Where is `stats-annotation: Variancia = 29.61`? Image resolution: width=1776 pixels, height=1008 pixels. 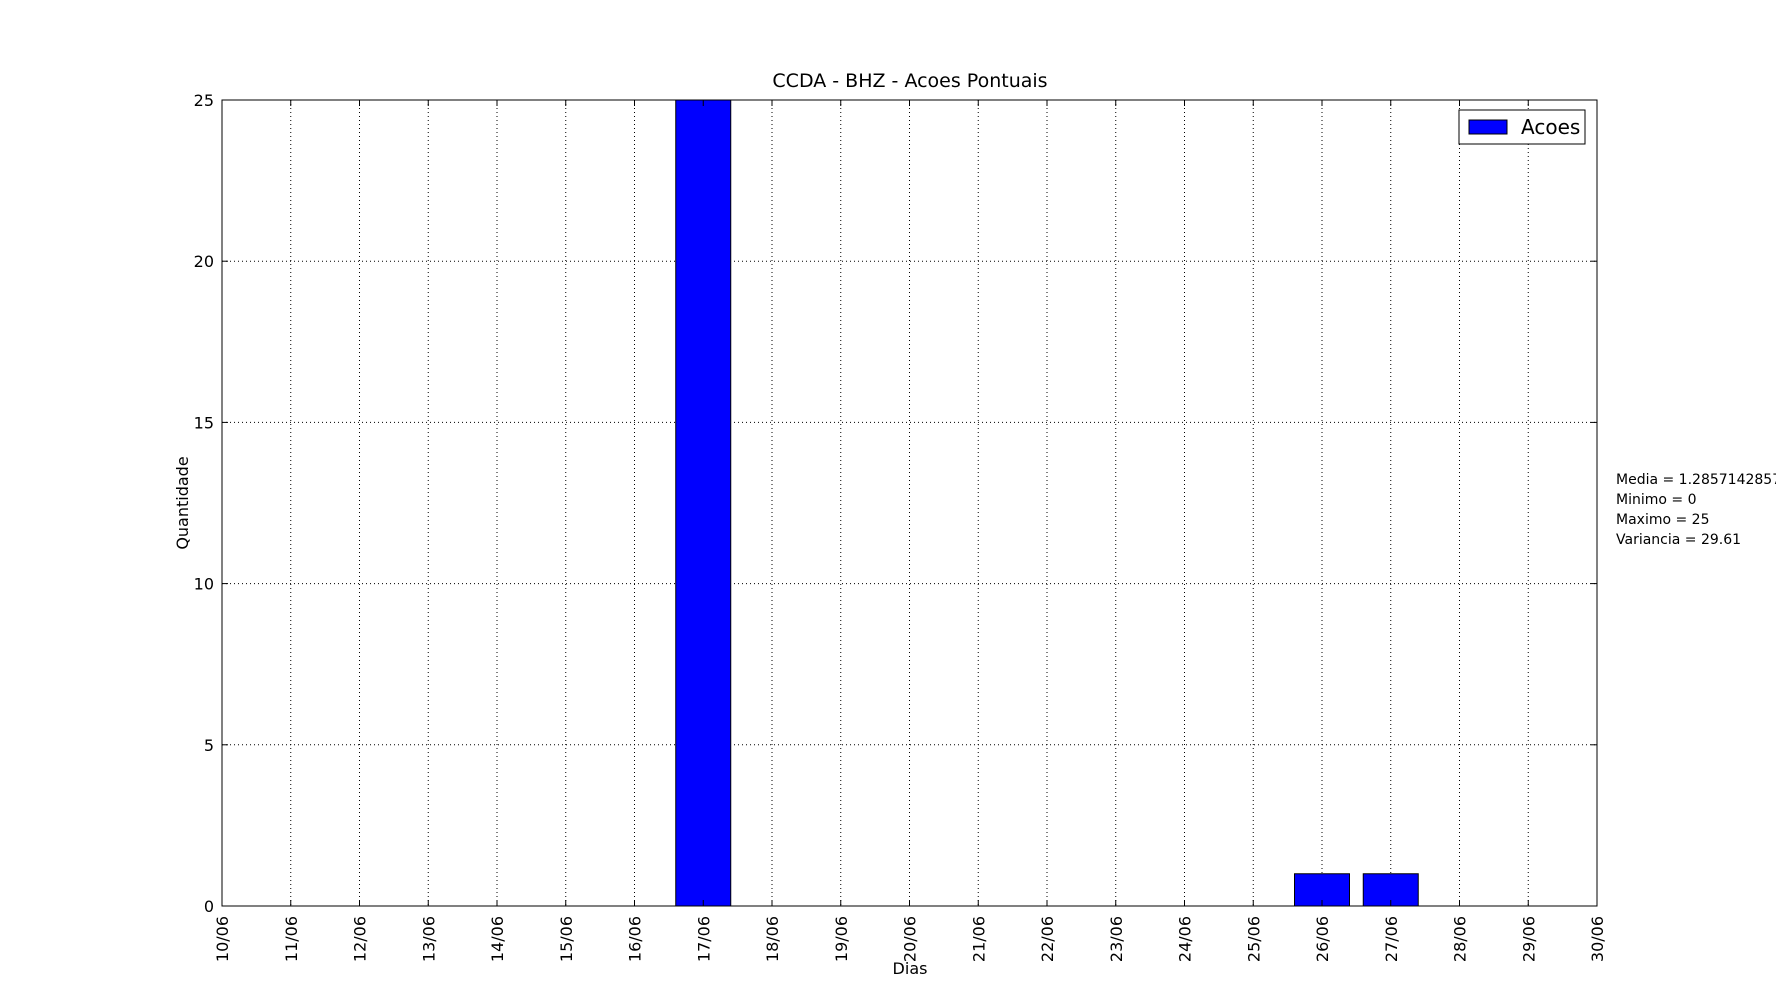
stats-annotation: Variancia = 29.61 is located at coordinates (1678, 540).